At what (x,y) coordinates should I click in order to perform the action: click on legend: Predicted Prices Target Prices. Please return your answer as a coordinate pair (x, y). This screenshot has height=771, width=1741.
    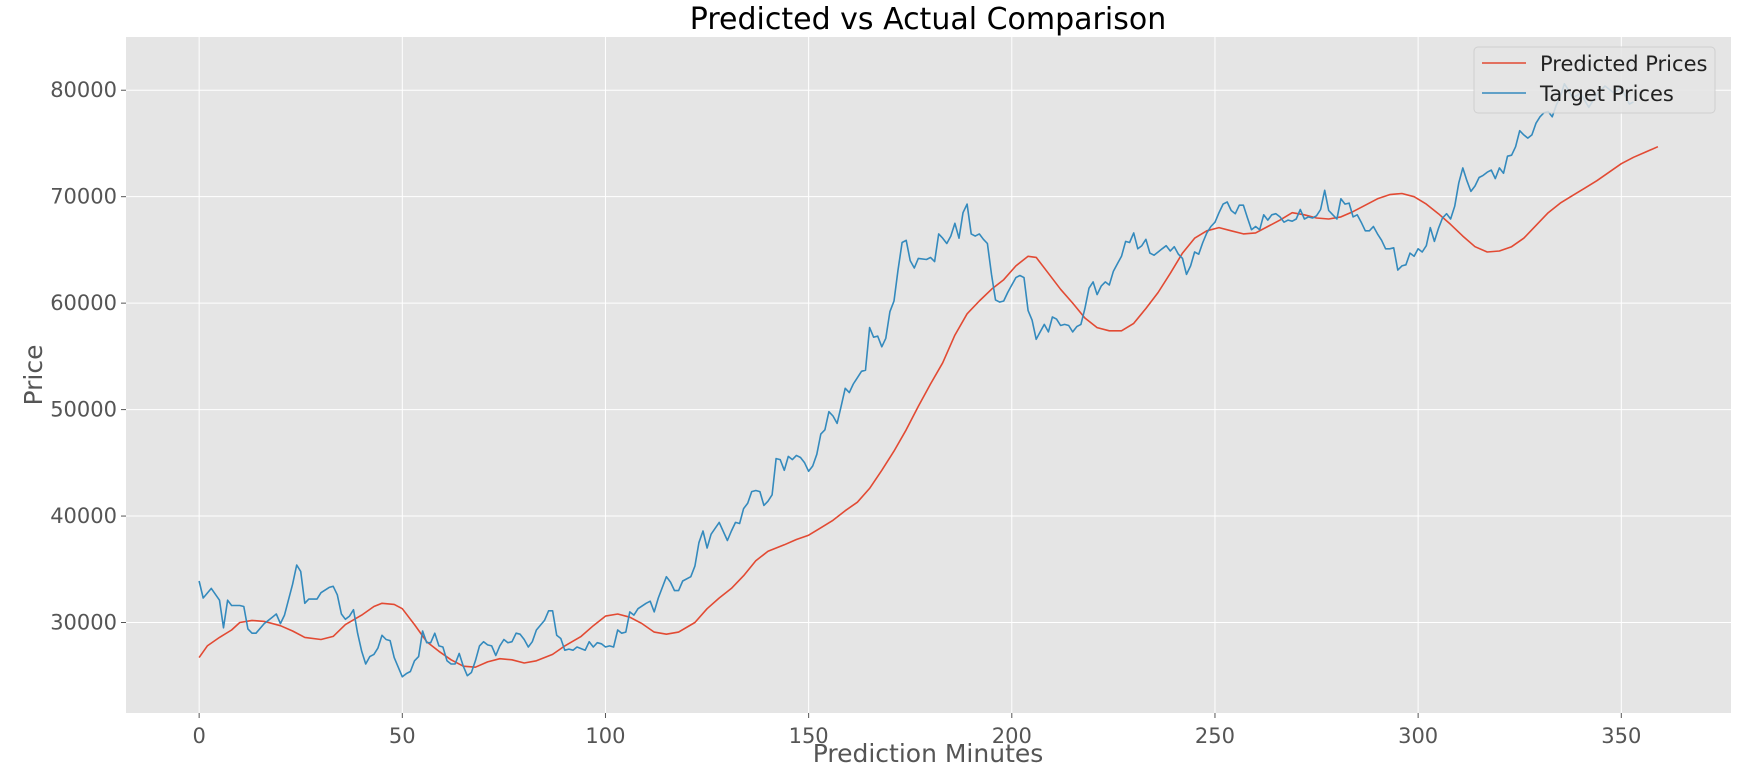
    Looking at the image, I should click on (1594, 80).